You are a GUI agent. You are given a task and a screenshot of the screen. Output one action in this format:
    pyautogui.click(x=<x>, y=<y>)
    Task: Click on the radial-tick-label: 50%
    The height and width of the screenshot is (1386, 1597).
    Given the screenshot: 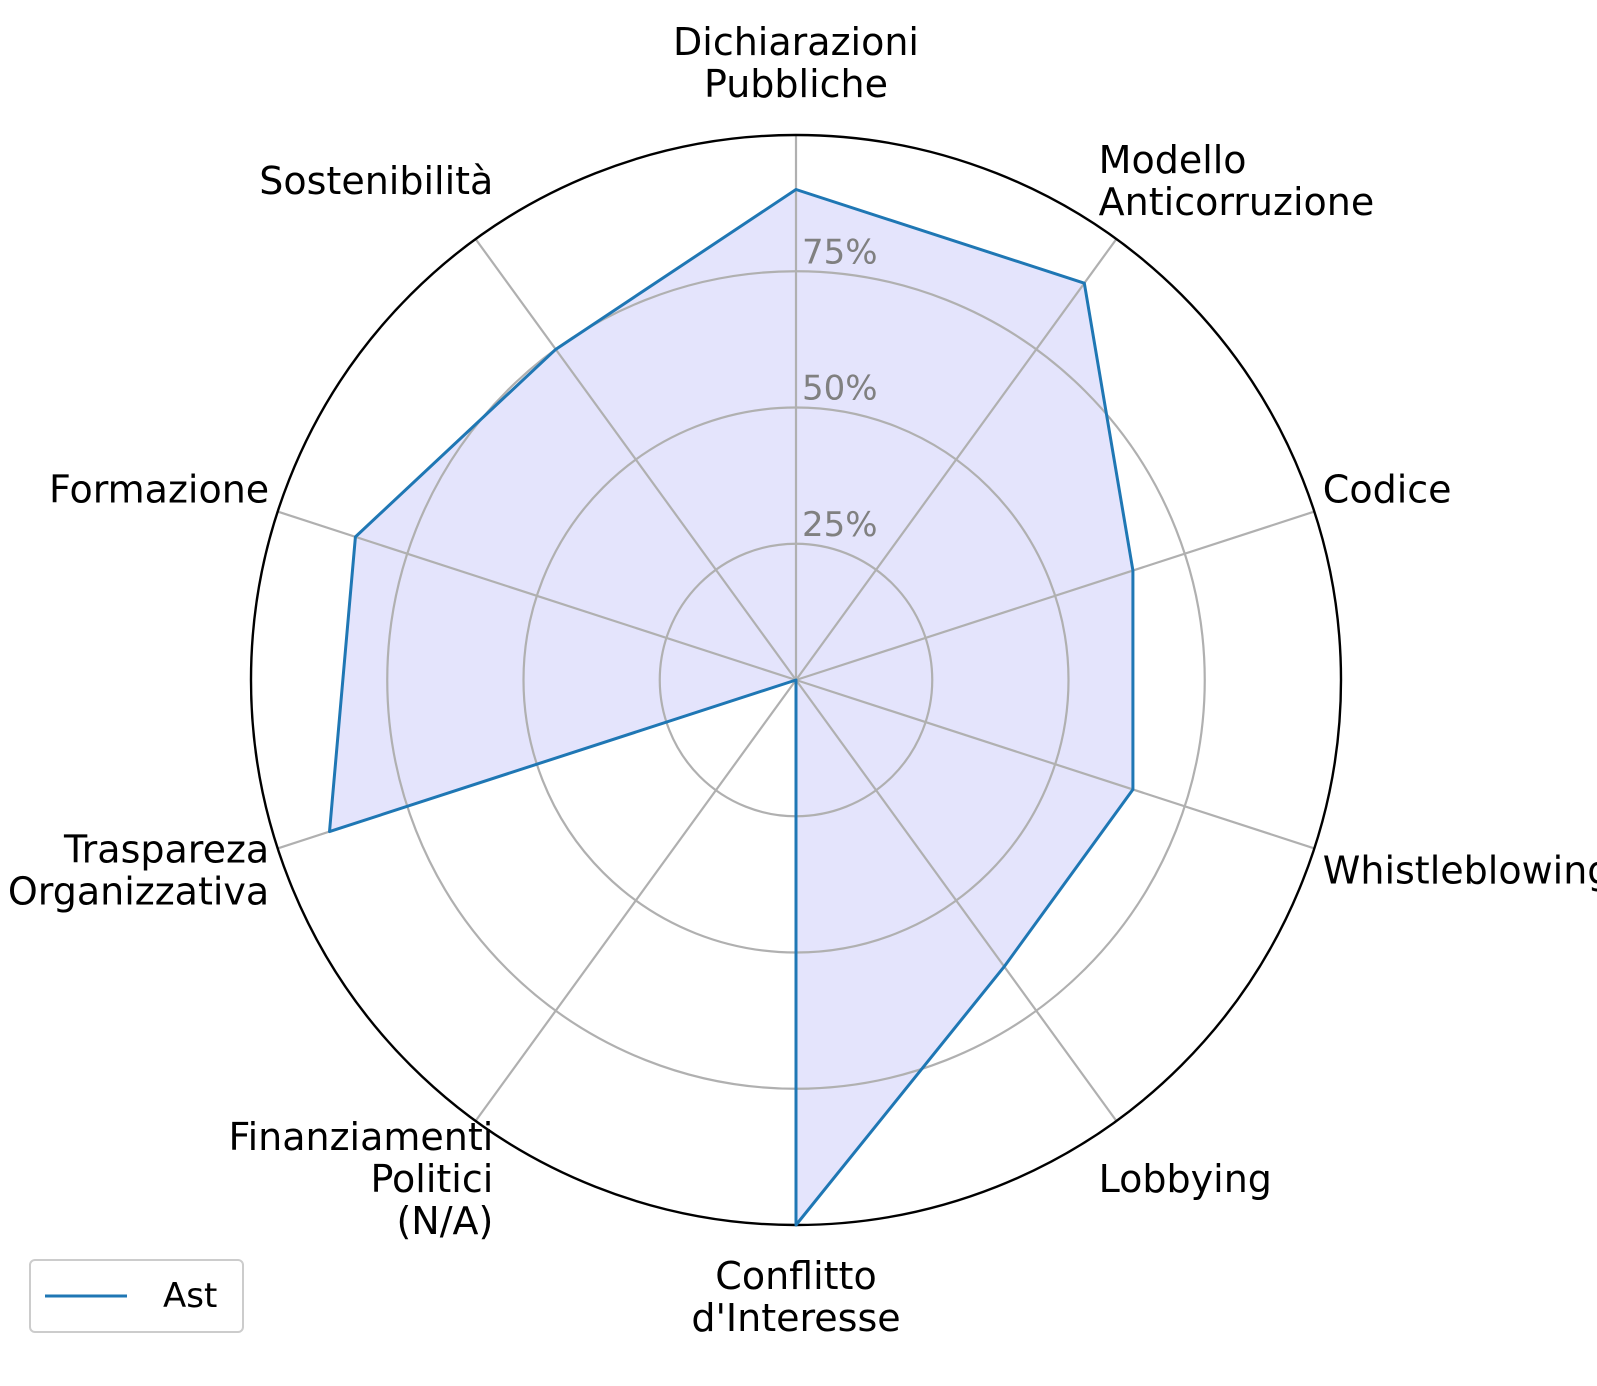 What is the action you would take?
    pyautogui.click(x=840, y=389)
    